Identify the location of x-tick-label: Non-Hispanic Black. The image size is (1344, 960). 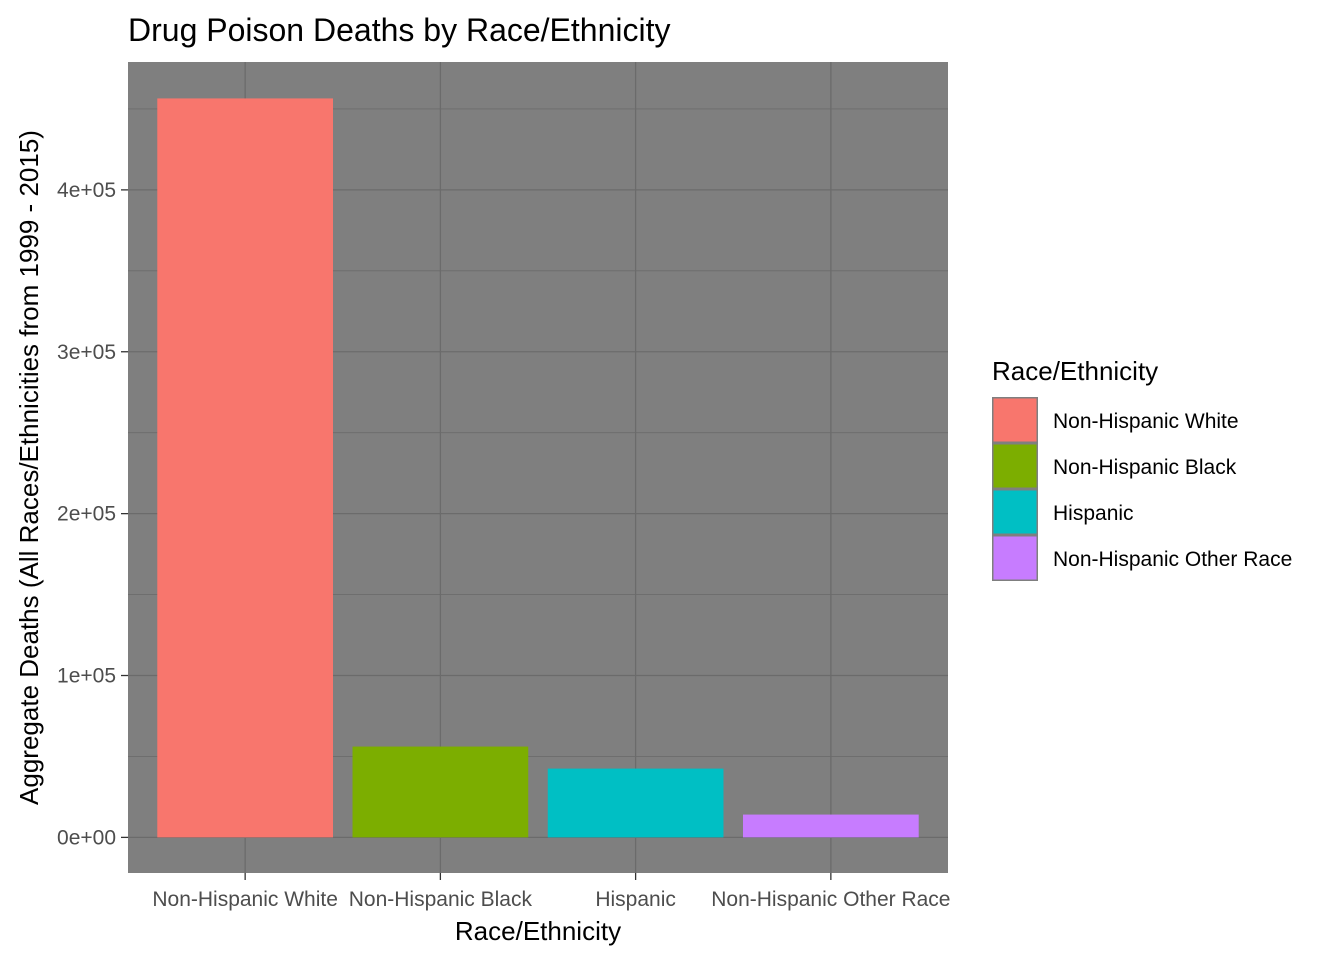
(441, 899).